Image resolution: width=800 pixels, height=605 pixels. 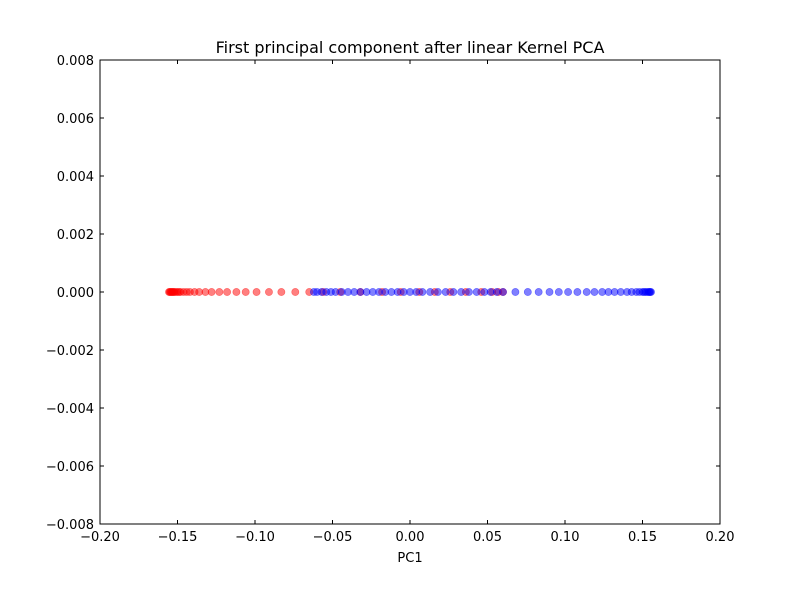 I want to click on x-tick-label: 0.10, so click(x=565, y=537).